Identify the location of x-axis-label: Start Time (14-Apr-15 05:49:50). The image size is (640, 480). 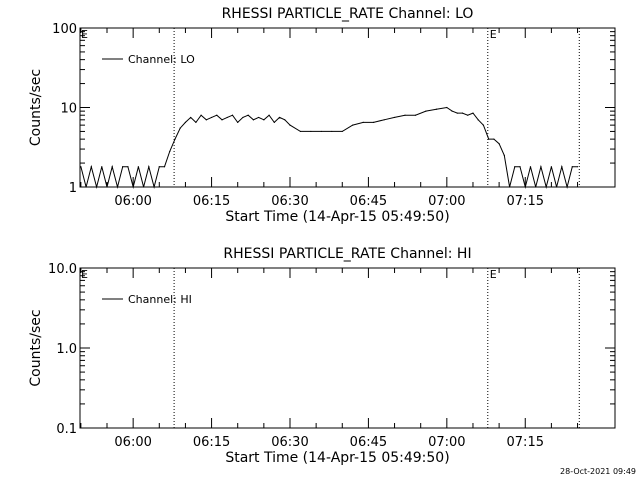
(337, 217).